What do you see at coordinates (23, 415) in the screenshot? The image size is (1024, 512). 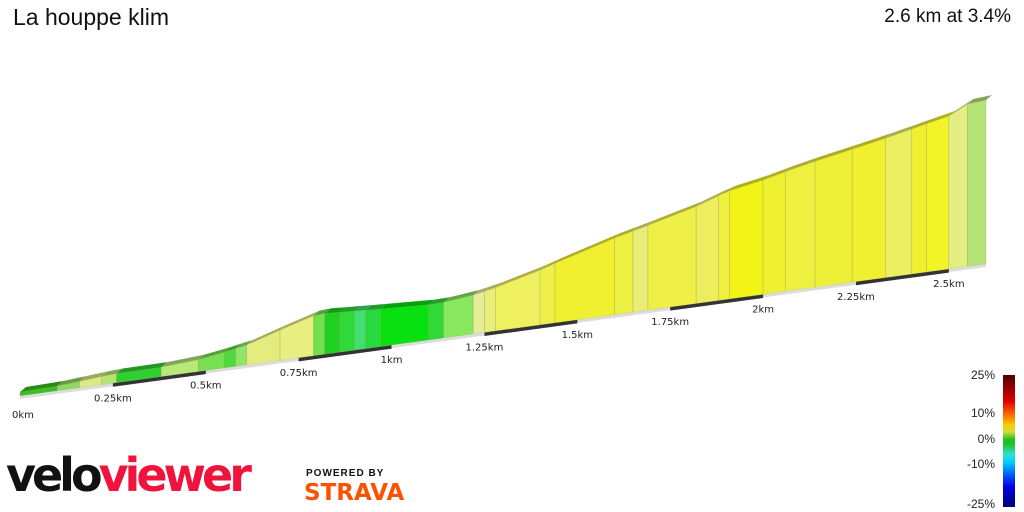 I see `distance-tick-label: 0km` at bounding box center [23, 415].